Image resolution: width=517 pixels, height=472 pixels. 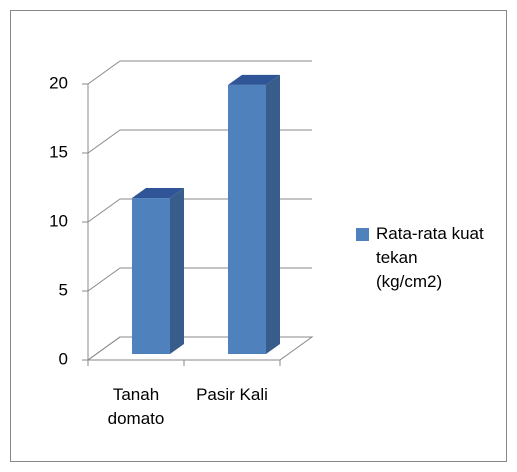 I want to click on y-tick-label: 15, so click(x=58, y=151).